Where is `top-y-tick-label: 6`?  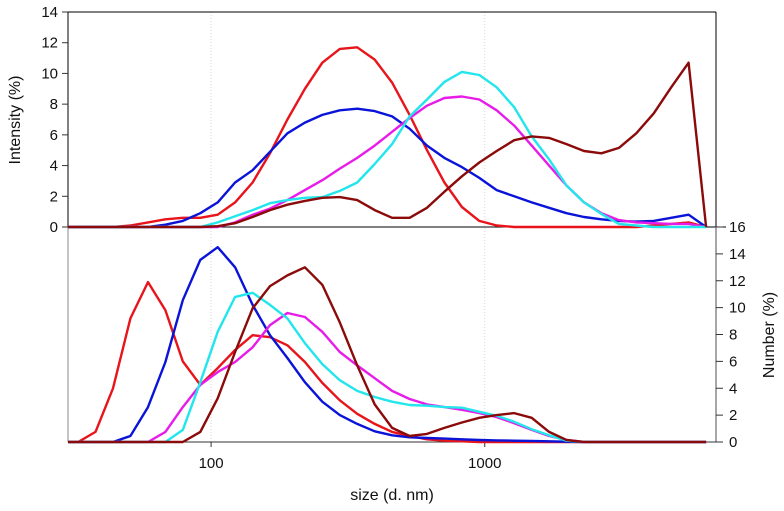 top-y-tick-label: 6 is located at coordinates (54, 135).